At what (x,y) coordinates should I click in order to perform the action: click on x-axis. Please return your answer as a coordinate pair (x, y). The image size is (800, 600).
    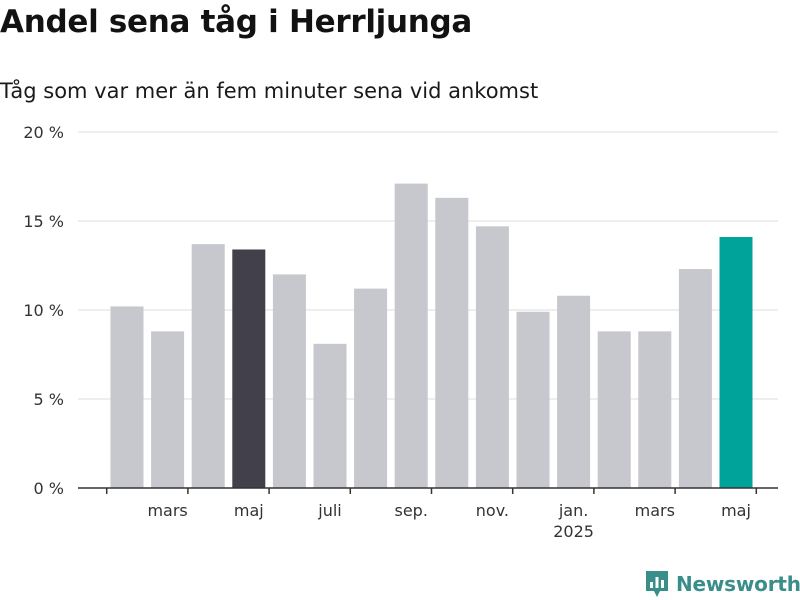
    Looking at the image, I should click on (428, 490).